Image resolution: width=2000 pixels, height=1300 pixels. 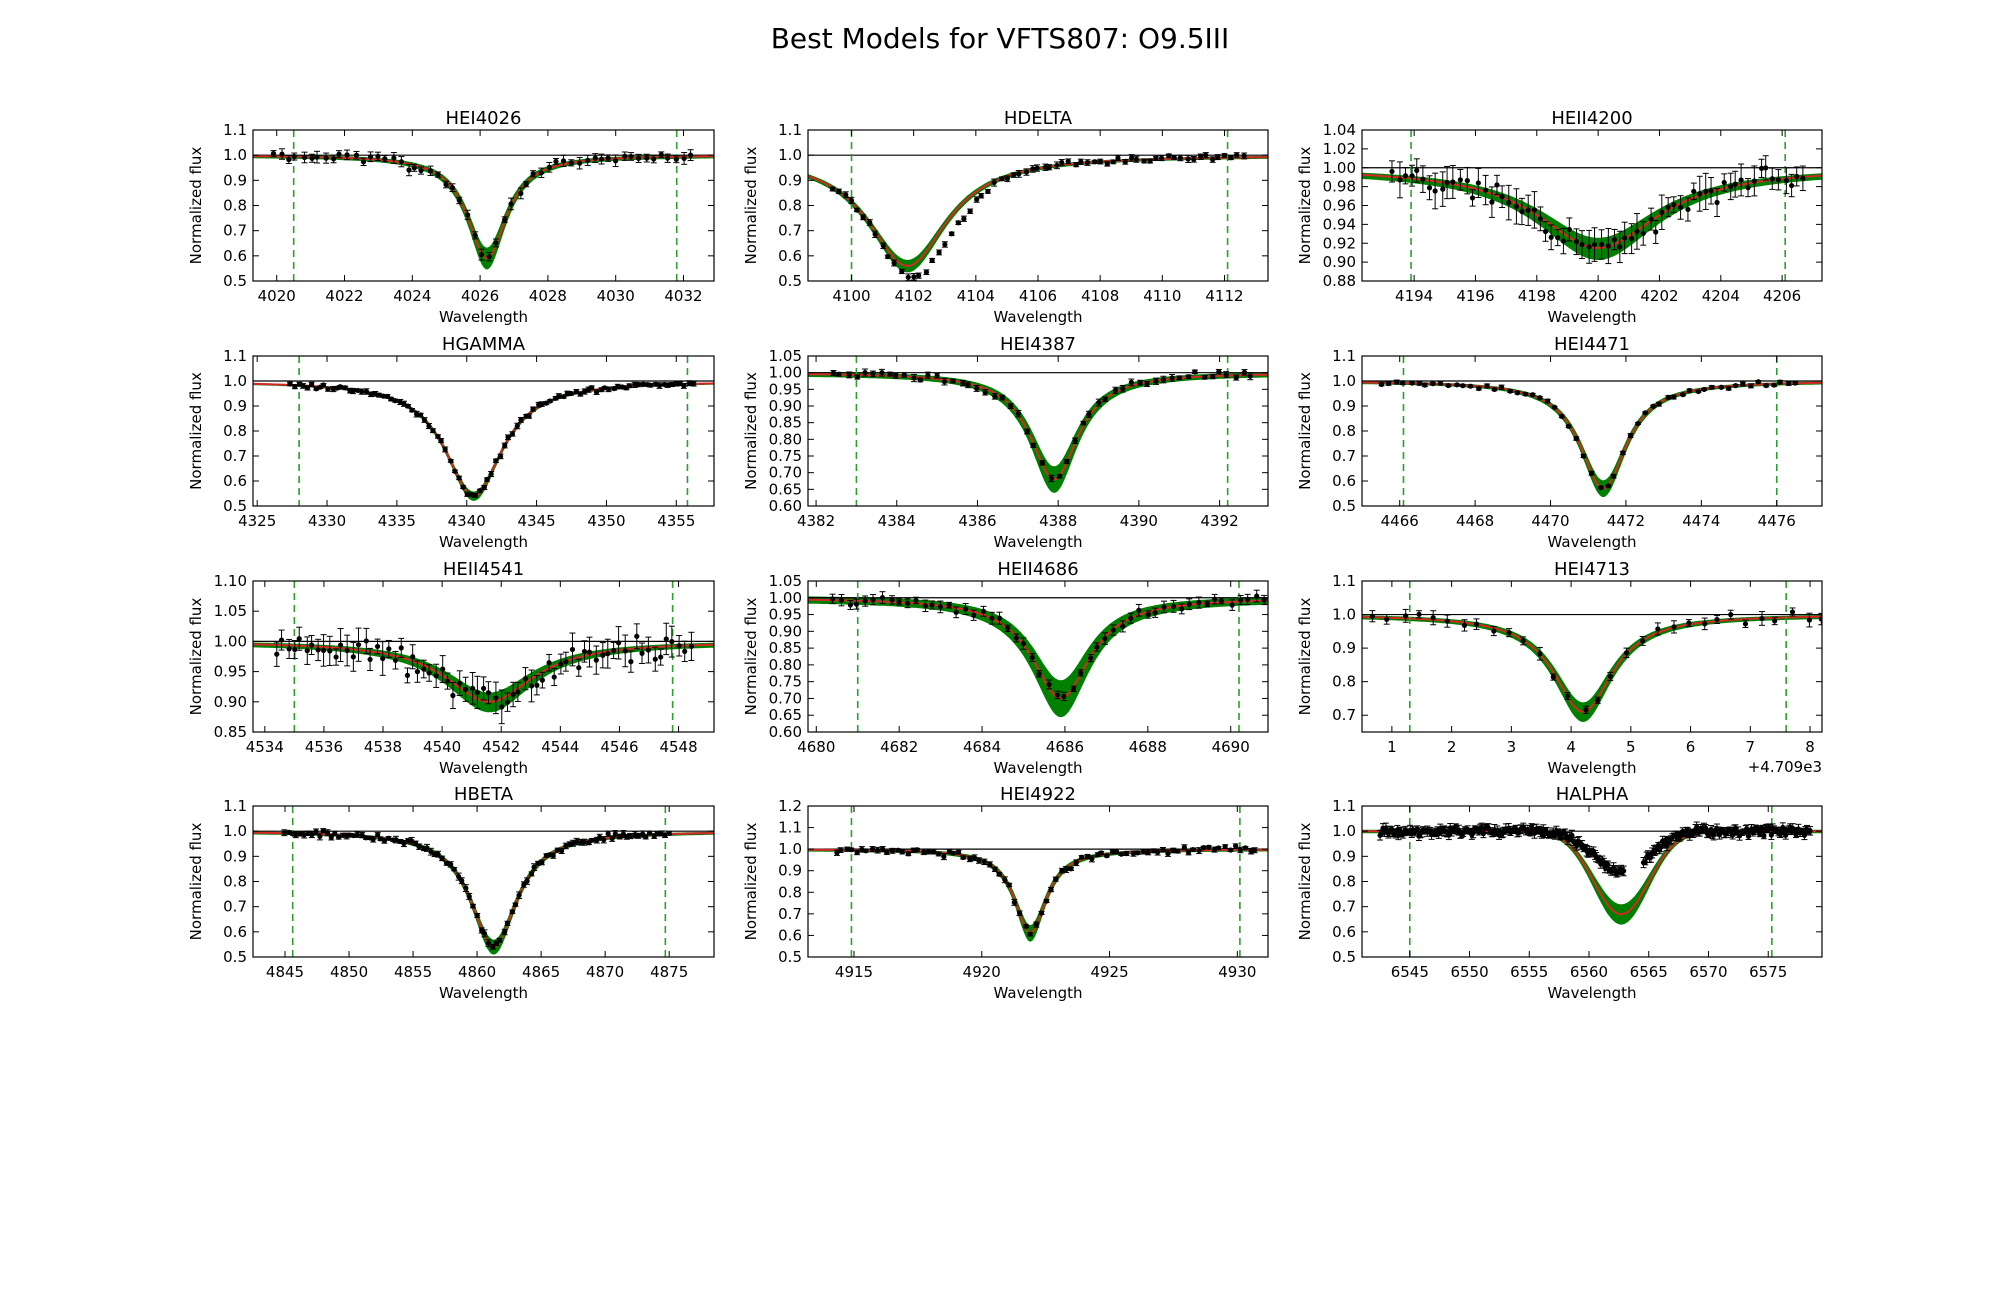 I want to click on x-tick-label: 6550, so click(x=1469, y=972).